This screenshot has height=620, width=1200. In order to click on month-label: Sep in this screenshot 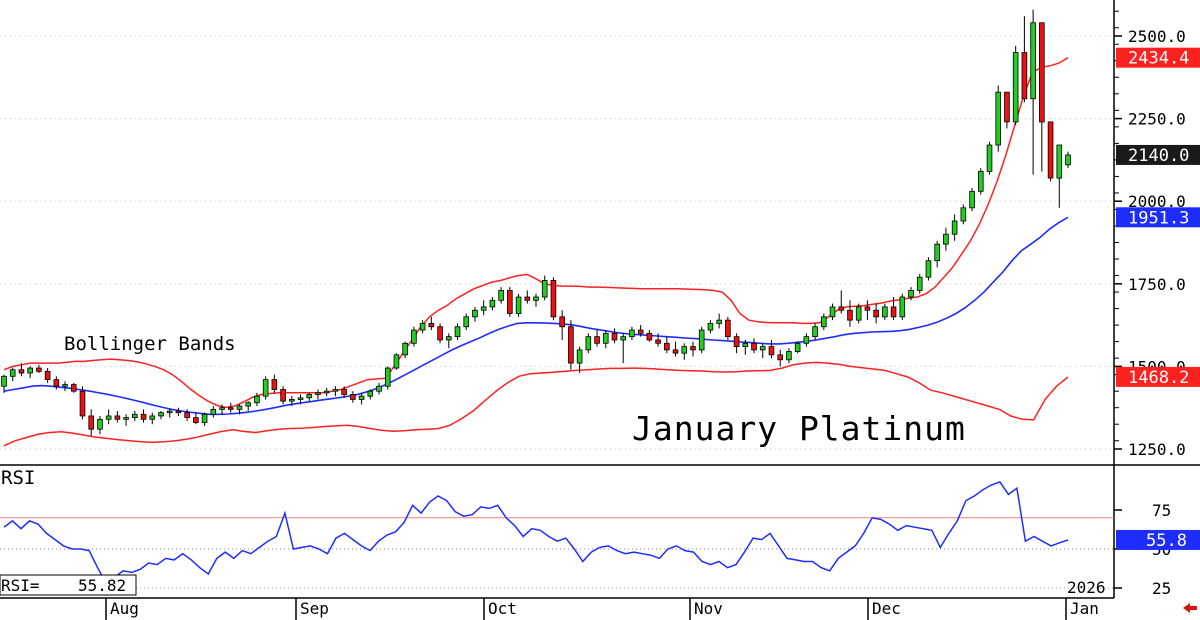, I will do `click(314, 608)`.